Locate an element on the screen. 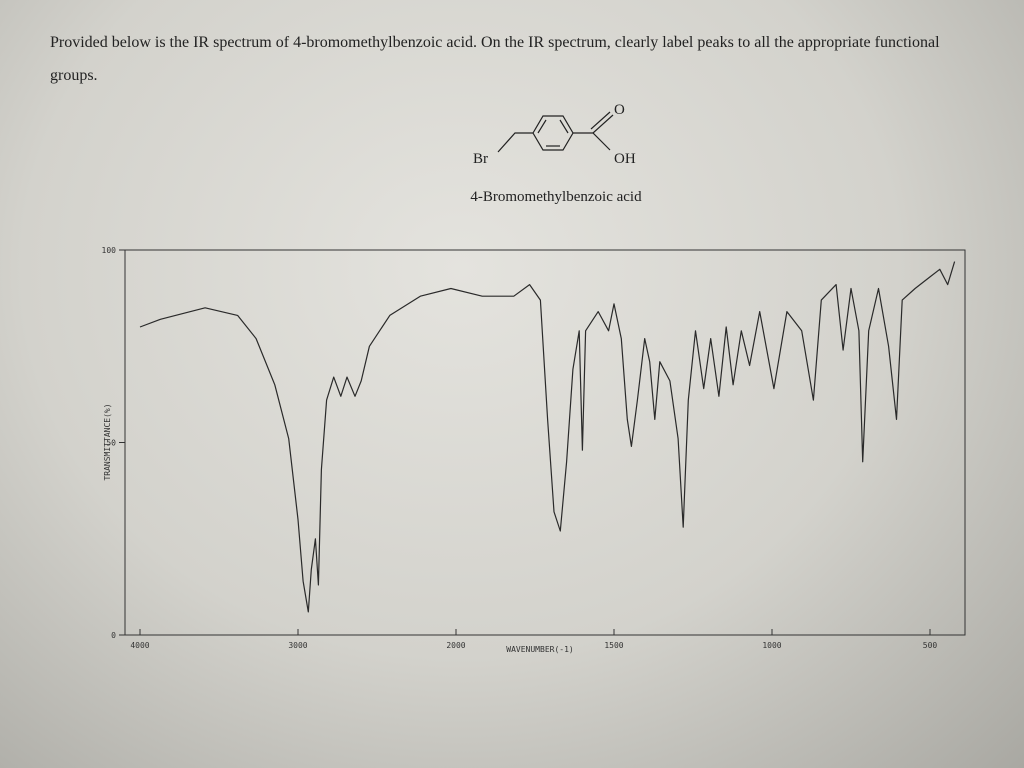 The height and width of the screenshot is (768, 1024). structure is located at coordinates (555, 132).